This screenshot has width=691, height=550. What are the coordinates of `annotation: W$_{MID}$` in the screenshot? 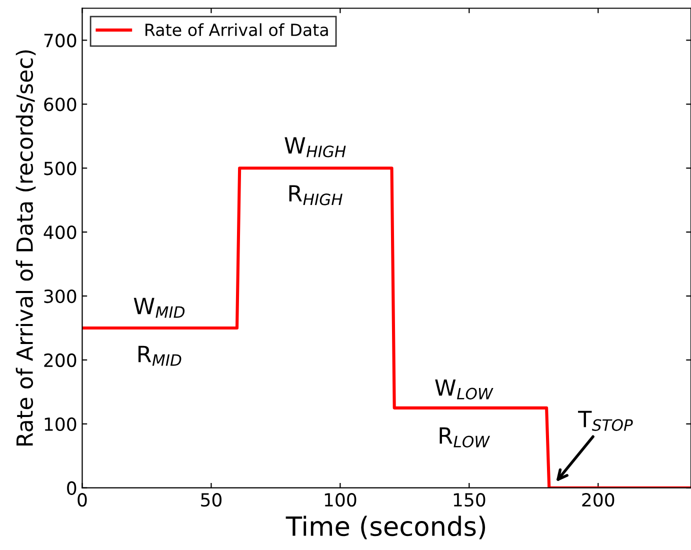 It's located at (159, 308).